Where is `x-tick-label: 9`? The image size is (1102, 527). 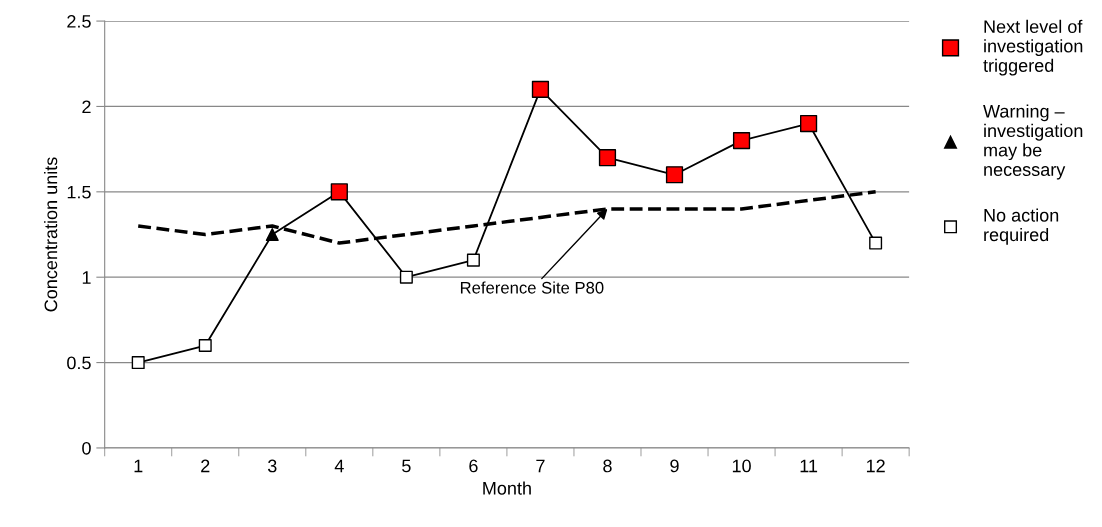 x-tick-label: 9 is located at coordinates (674, 466).